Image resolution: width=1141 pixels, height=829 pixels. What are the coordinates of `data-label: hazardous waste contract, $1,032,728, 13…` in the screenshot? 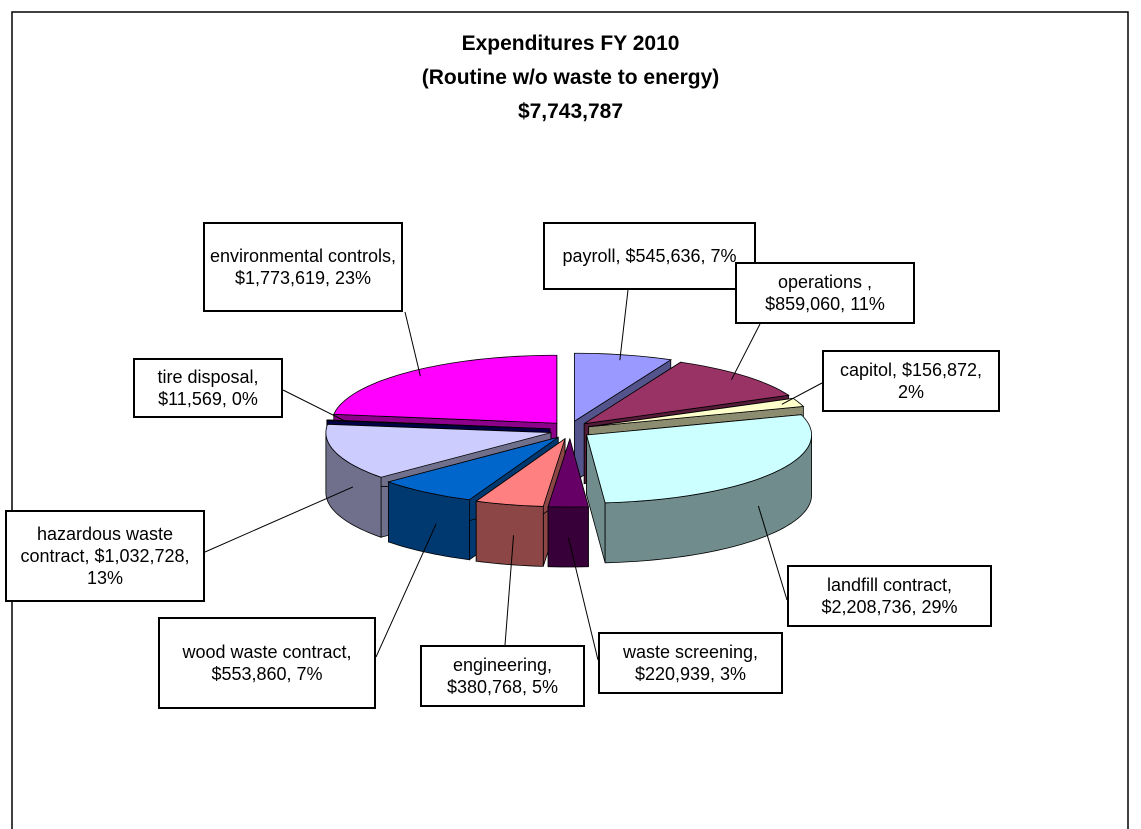 It's located at (105, 556).